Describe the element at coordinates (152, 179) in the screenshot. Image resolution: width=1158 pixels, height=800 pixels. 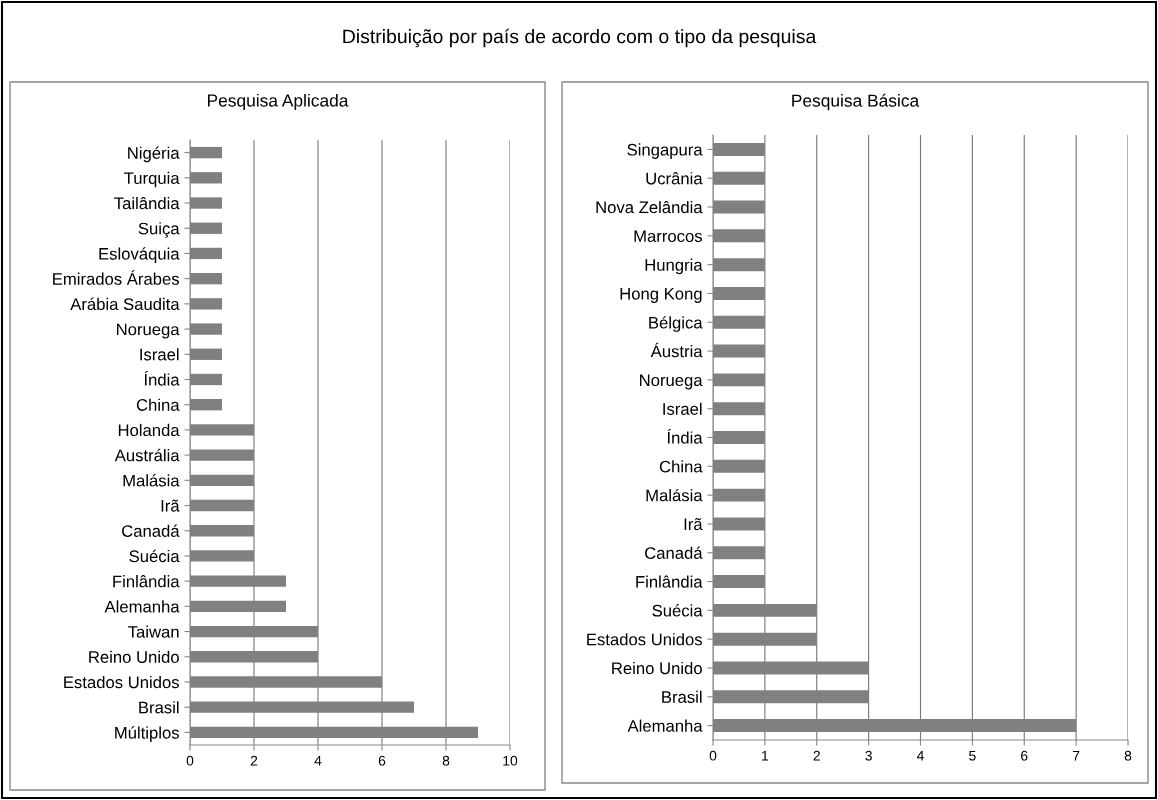
I see `y-tick-label: Turquia` at that location.